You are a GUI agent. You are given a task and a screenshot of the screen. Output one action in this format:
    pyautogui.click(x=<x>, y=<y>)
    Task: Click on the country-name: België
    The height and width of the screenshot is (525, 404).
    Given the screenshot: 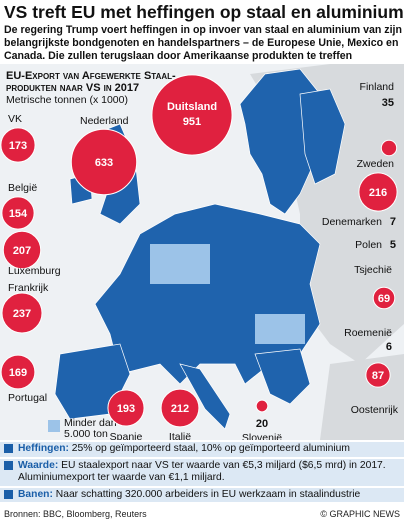 What is the action you would take?
    pyautogui.click(x=22, y=188)
    